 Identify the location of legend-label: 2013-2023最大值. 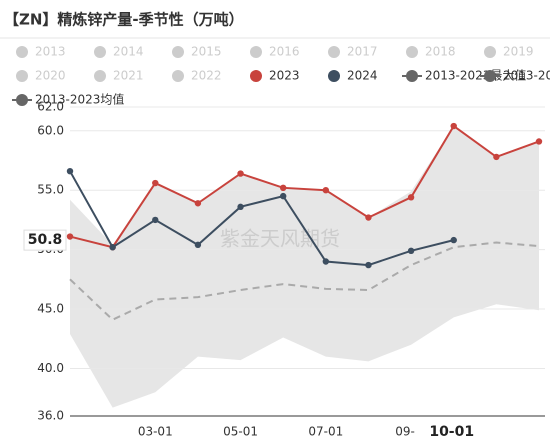
(475, 75).